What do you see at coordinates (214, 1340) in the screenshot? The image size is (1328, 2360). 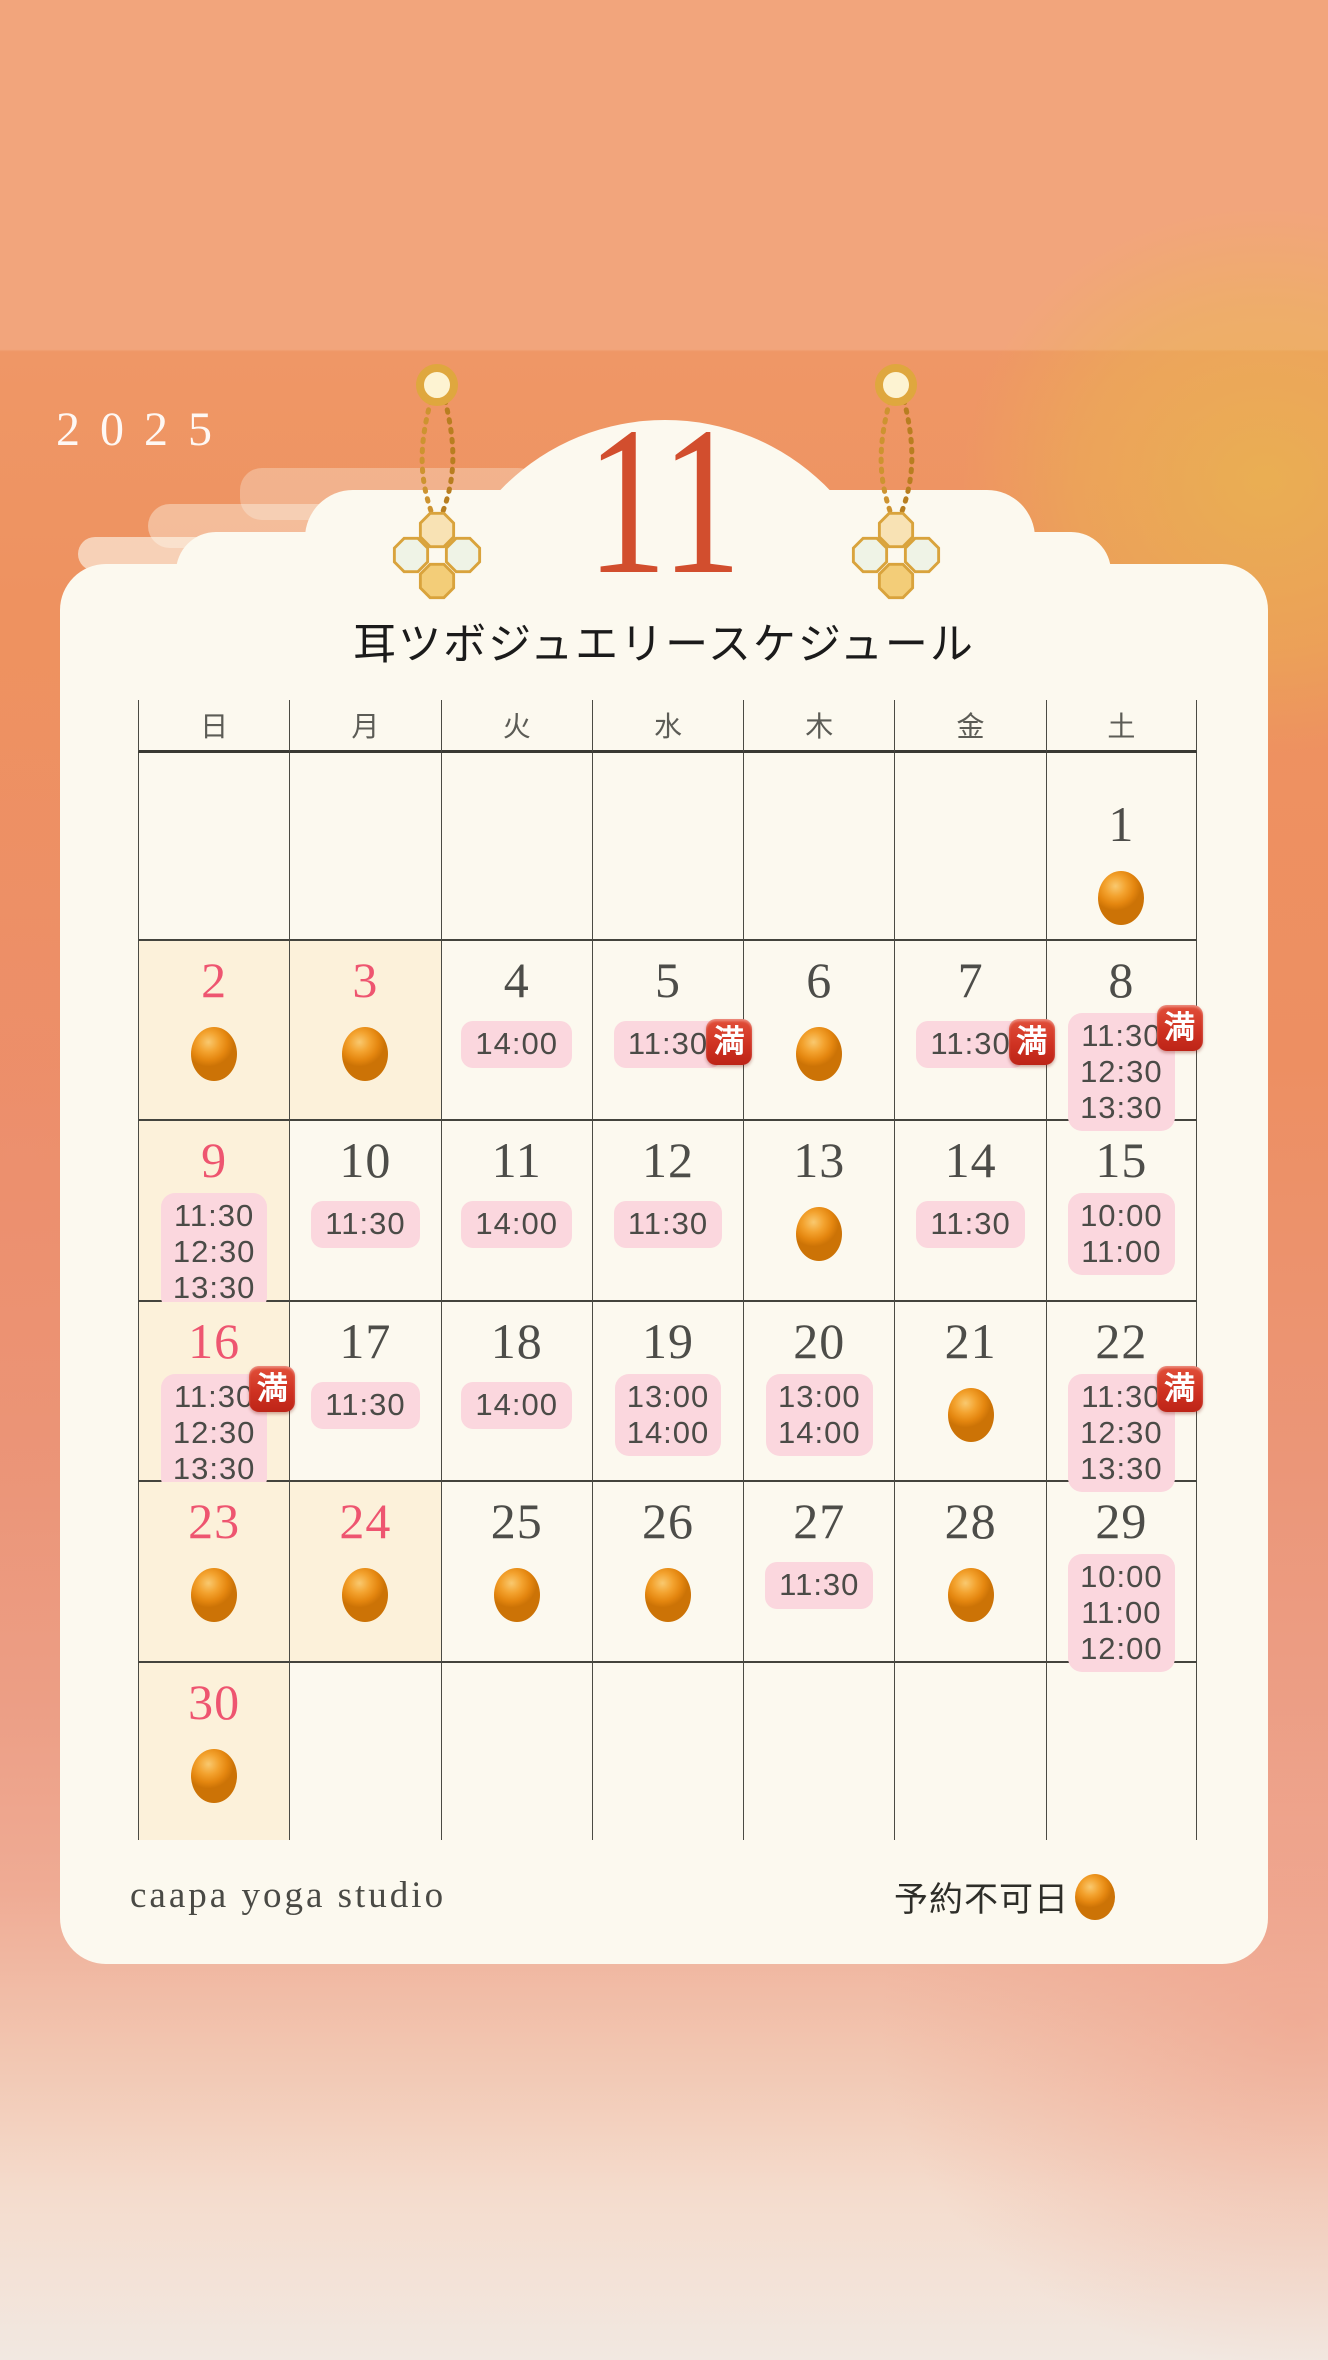 I see `day-number: 16` at bounding box center [214, 1340].